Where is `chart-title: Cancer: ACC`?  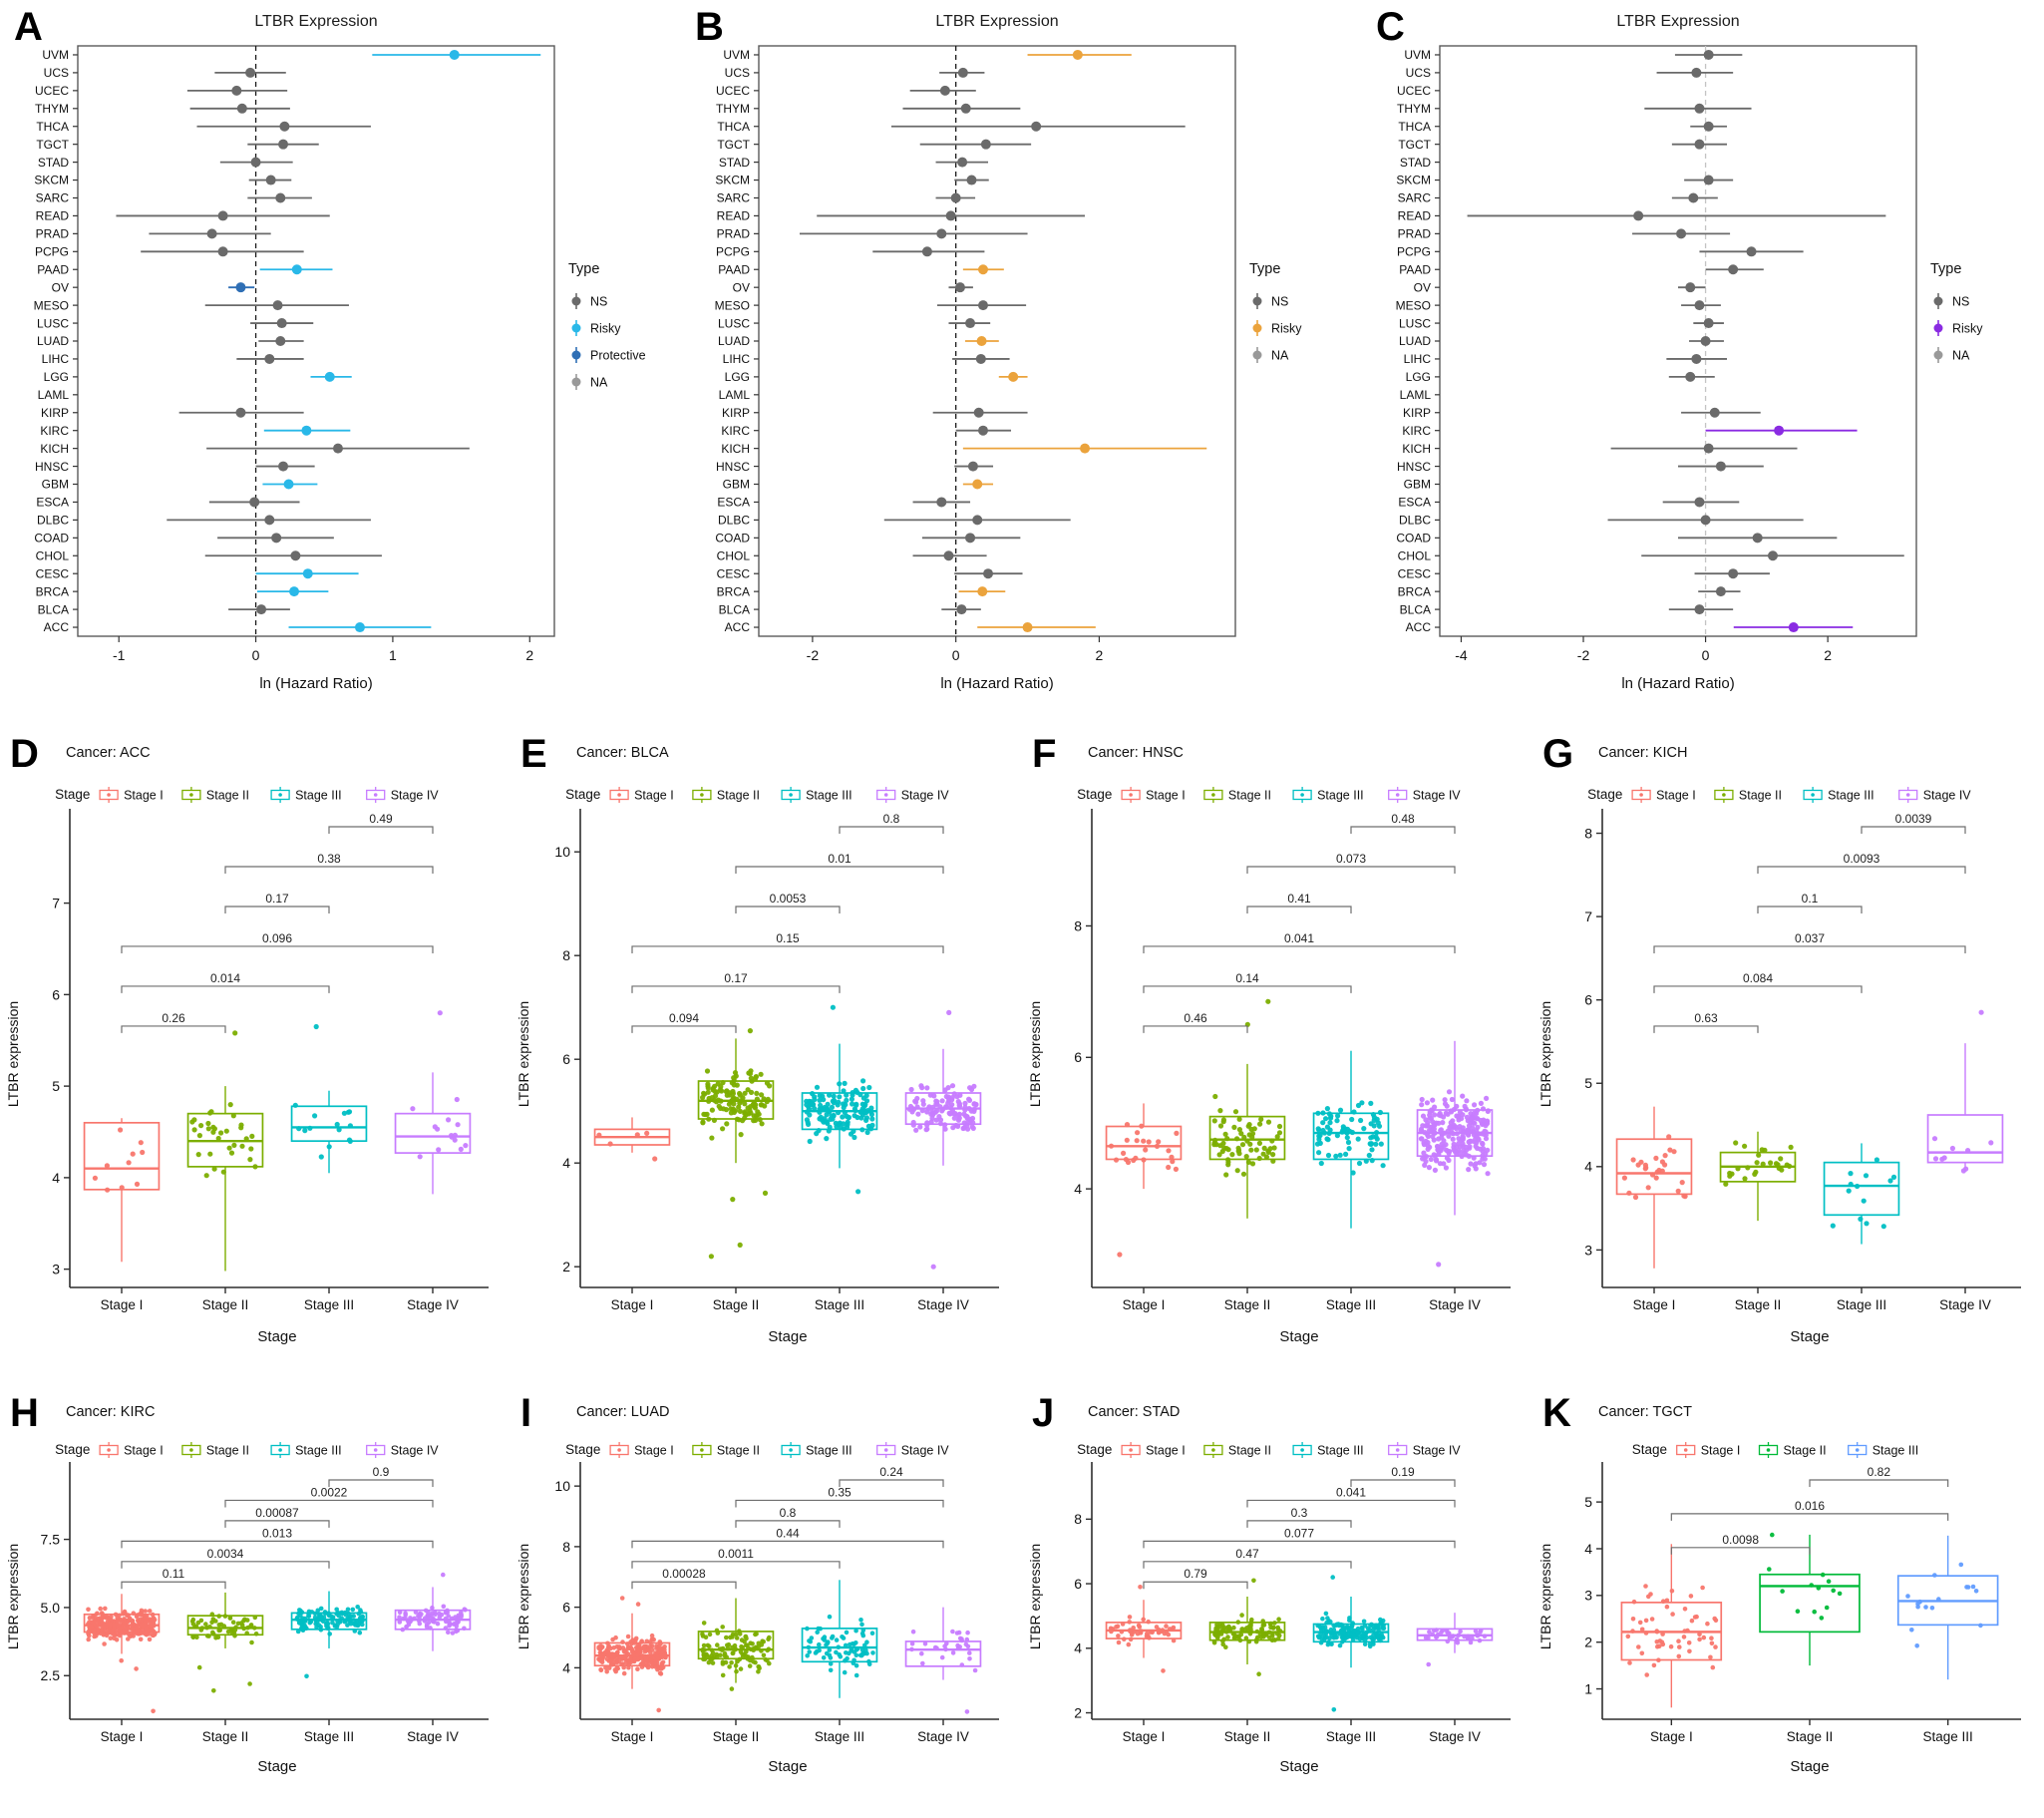 chart-title: Cancer: ACC is located at coordinates (108, 753).